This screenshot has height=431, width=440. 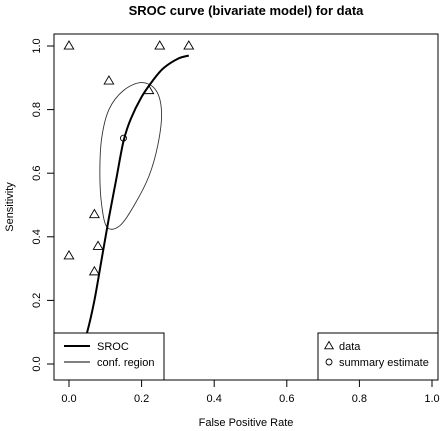 I want to click on legend-sroc: SROC conf. region, so click(x=109, y=356).